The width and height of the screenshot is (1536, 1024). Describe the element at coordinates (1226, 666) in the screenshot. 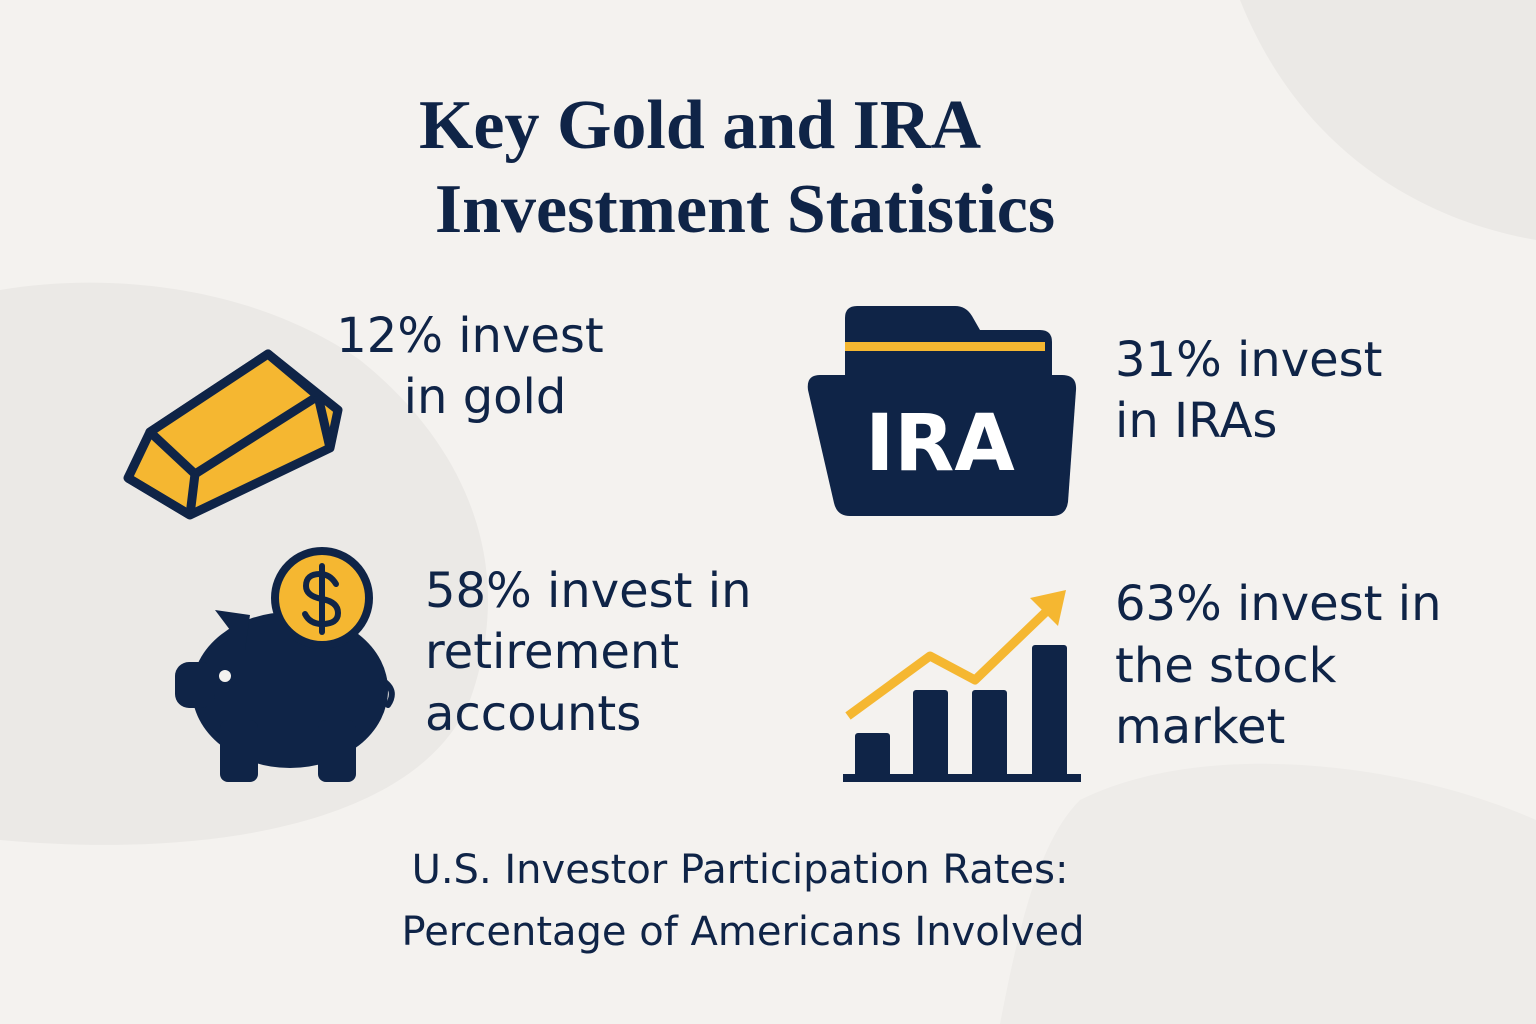

I see `stat-text: the stock` at that location.